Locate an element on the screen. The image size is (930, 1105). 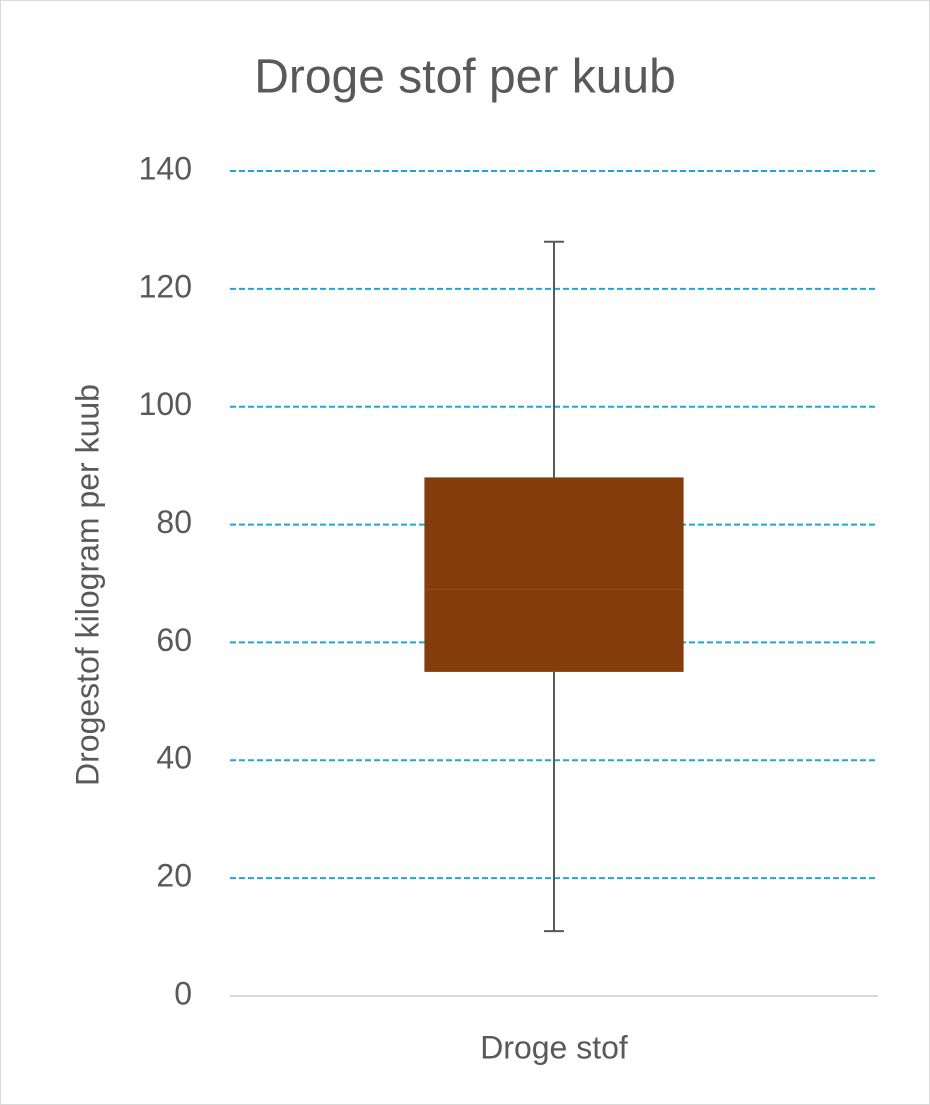
y-axis-label: Drogestof kilogram per kuub is located at coordinates (87, 585).